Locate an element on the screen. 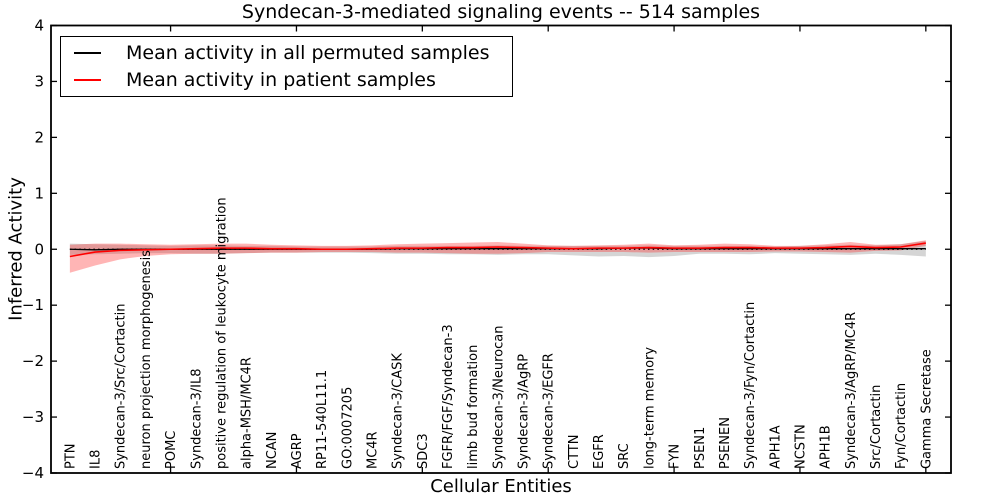  x-category-label: Fyn/Cortactin is located at coordinates (901, 426).